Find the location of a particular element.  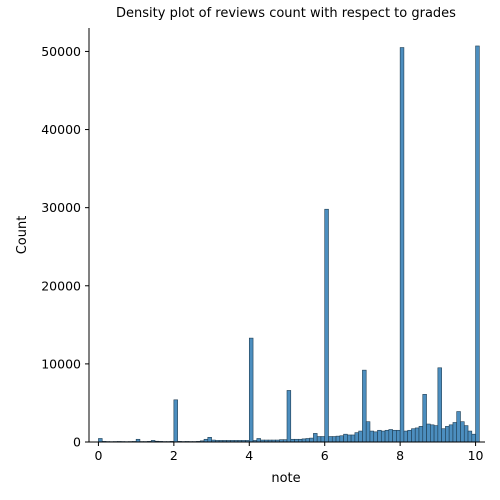

y-tick-label: 30000 is located at coordinates (61, 207).